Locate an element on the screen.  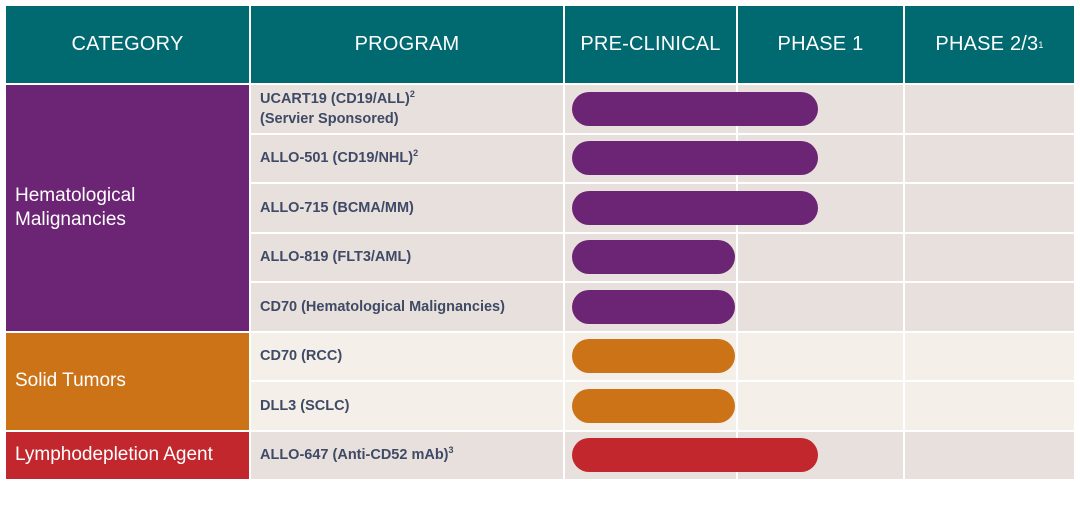
header-program: PROGRAM is located at coordinates (407, 44).